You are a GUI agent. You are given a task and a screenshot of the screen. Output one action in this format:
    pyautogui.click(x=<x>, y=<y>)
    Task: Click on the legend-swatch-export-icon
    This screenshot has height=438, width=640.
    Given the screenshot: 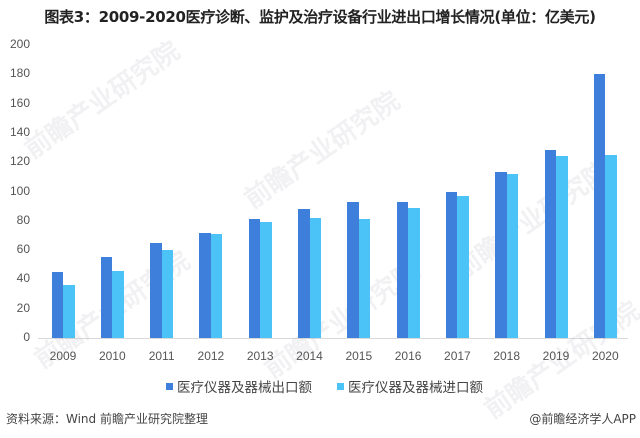 What is the action you would take?
    pyautogui.click(x=169, y=386)
    